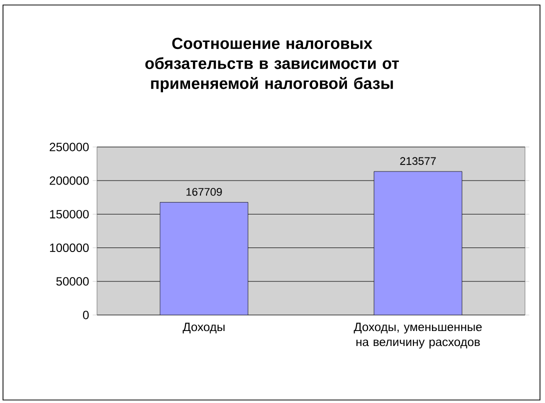 The width and height of the screenshot is (545, 403). I want to click on y-tick-label: 50000, so click(72, 281).